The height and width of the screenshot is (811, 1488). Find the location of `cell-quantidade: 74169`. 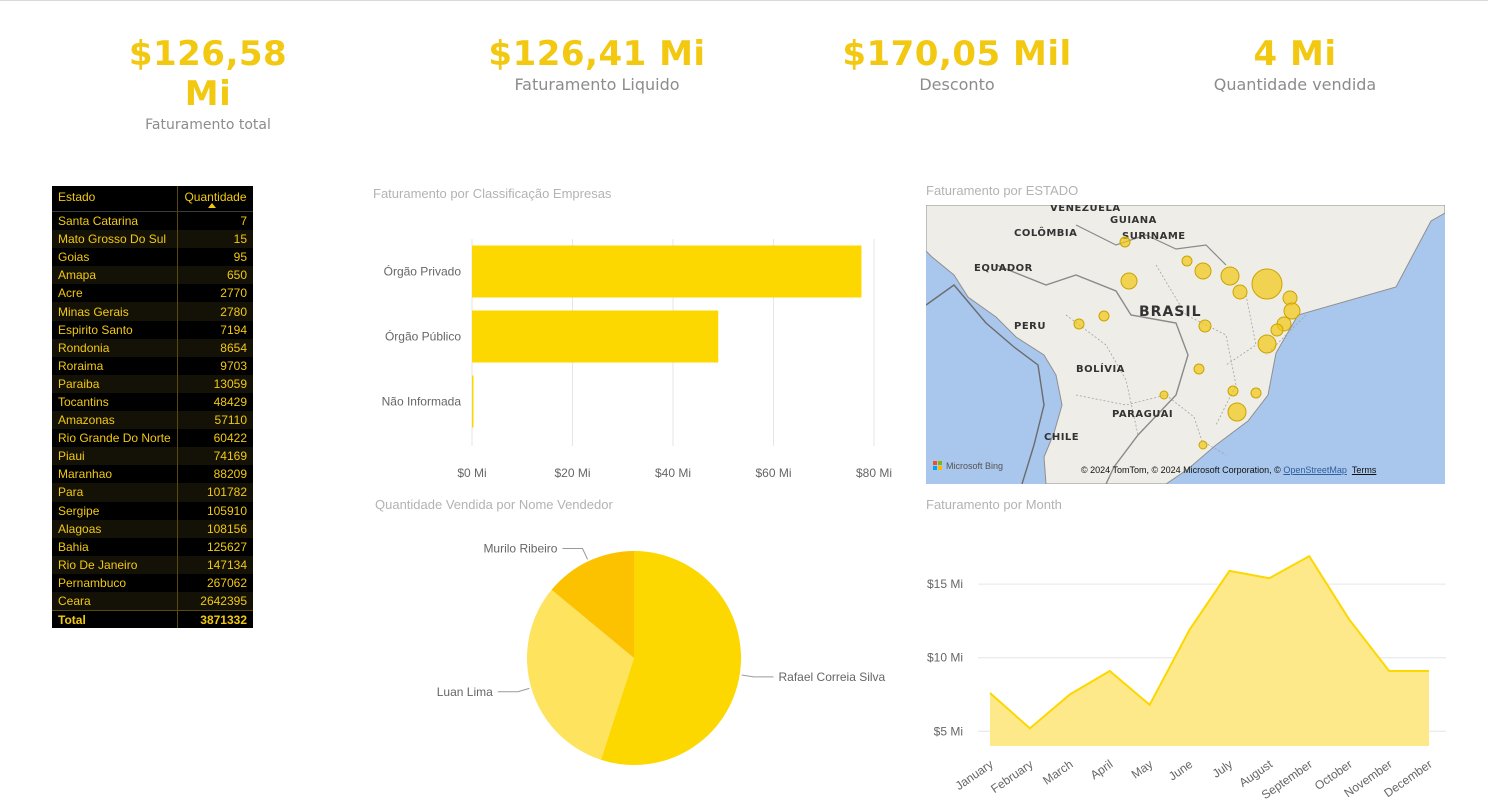

cell-quantidade: 74169 is located at coordinates (230, 456).